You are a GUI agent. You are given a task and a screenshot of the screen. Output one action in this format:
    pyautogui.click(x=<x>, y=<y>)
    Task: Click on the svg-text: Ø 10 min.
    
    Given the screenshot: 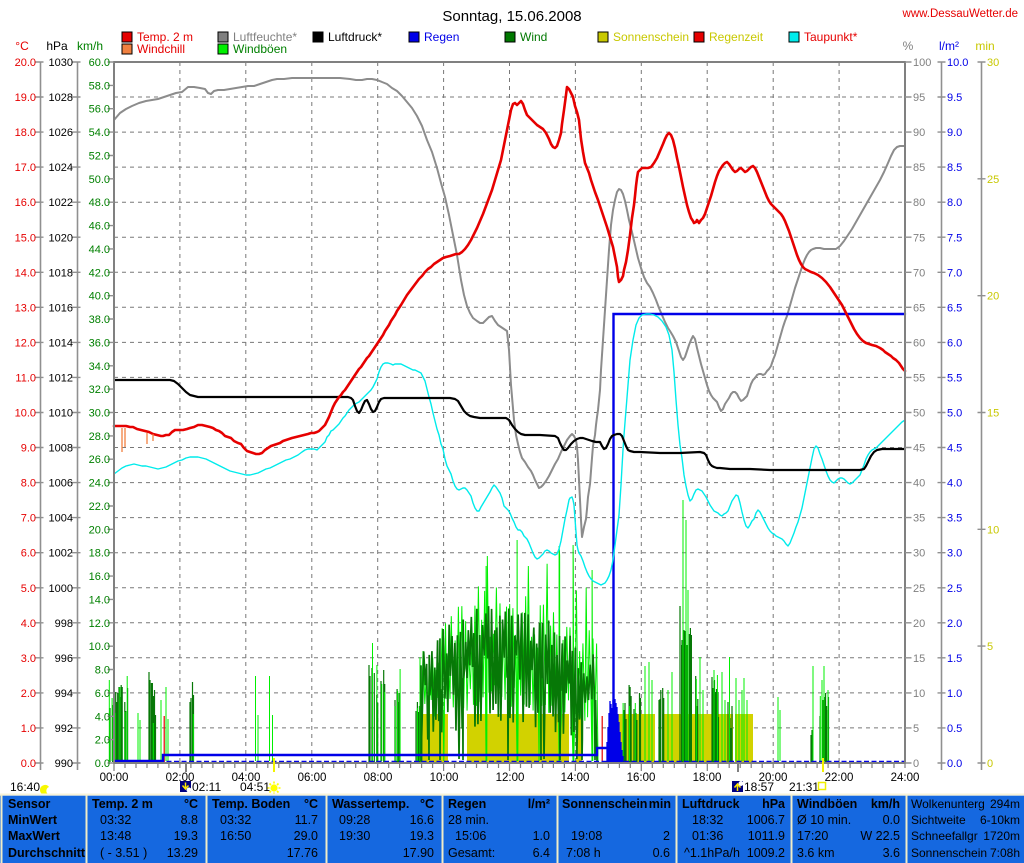 What is the action you would take?
    pyautogui.click(x=824, y=820)
    